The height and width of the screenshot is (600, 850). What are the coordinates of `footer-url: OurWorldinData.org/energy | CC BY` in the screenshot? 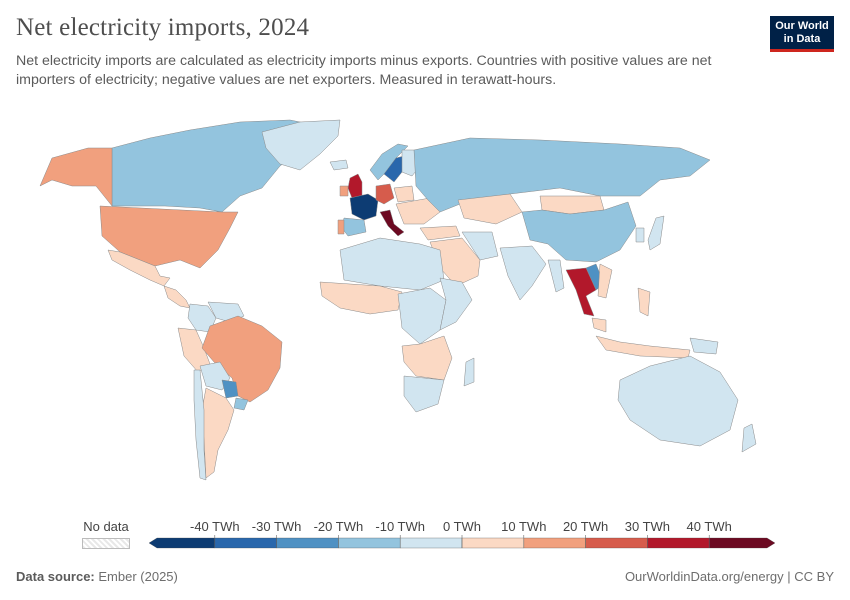 It's located at (729, 576).